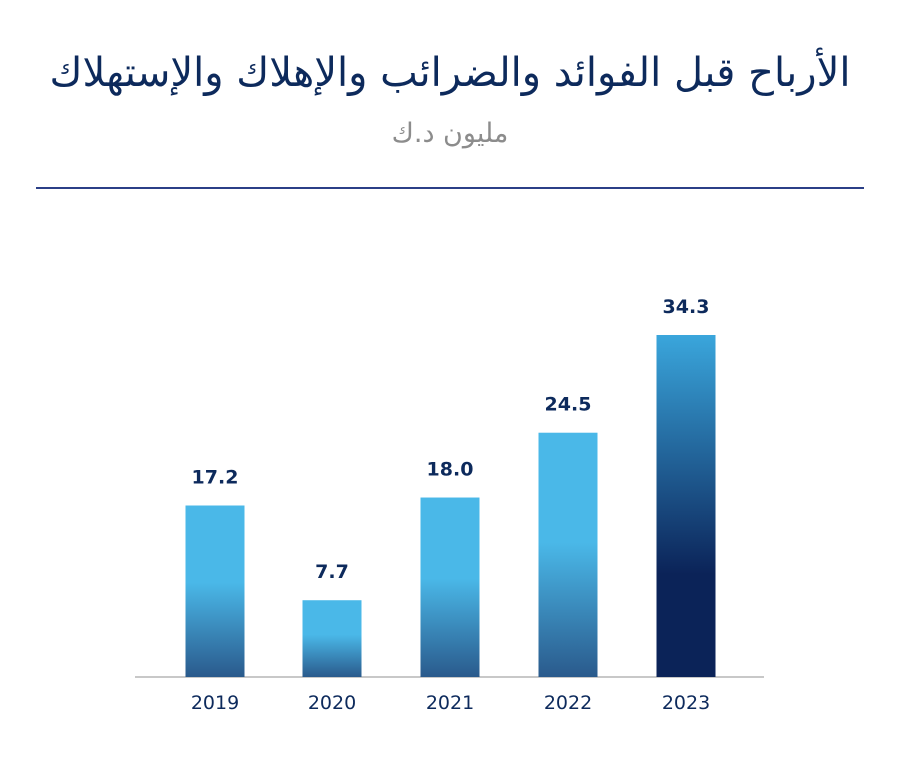 This screenshot has width=900, height=783. Describe the element at coordinates (450, 587) in the screenshot. I see `bar-2021` at that location.